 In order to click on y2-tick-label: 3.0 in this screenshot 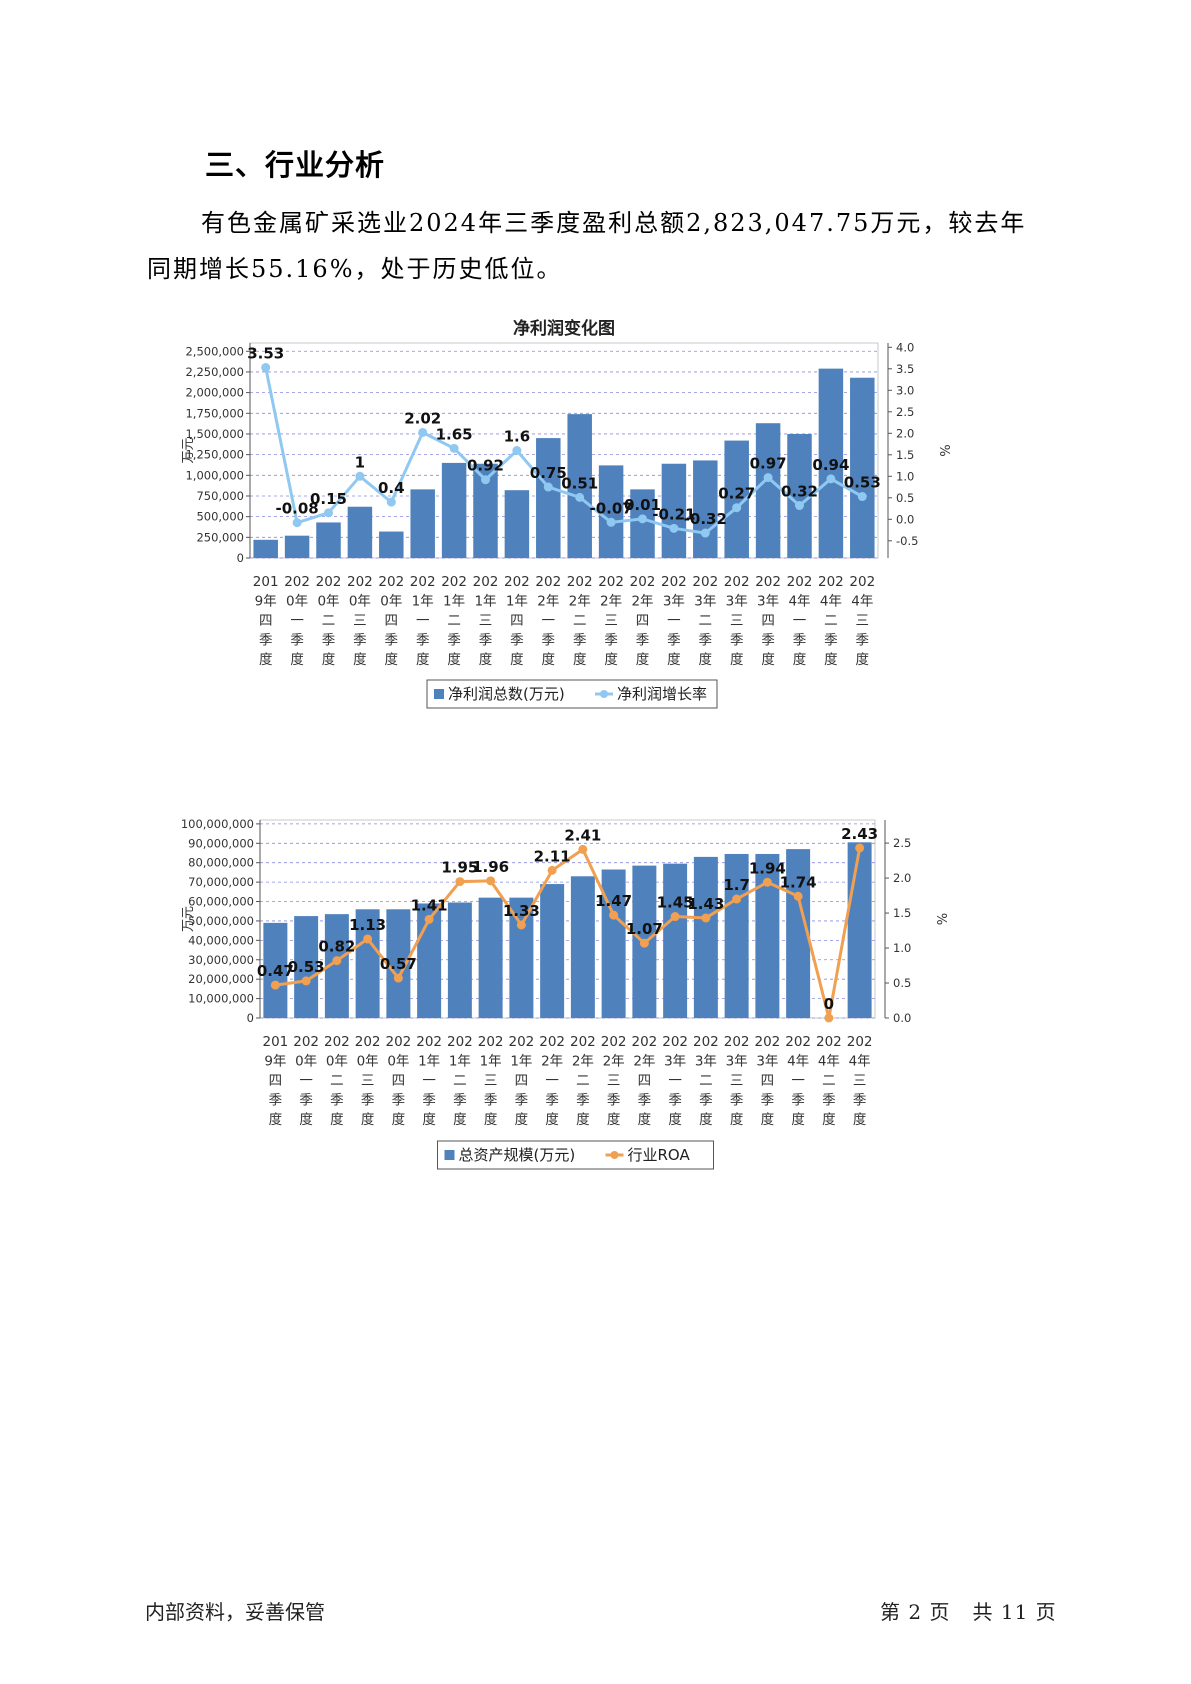, I will do `click(905, 390)`.